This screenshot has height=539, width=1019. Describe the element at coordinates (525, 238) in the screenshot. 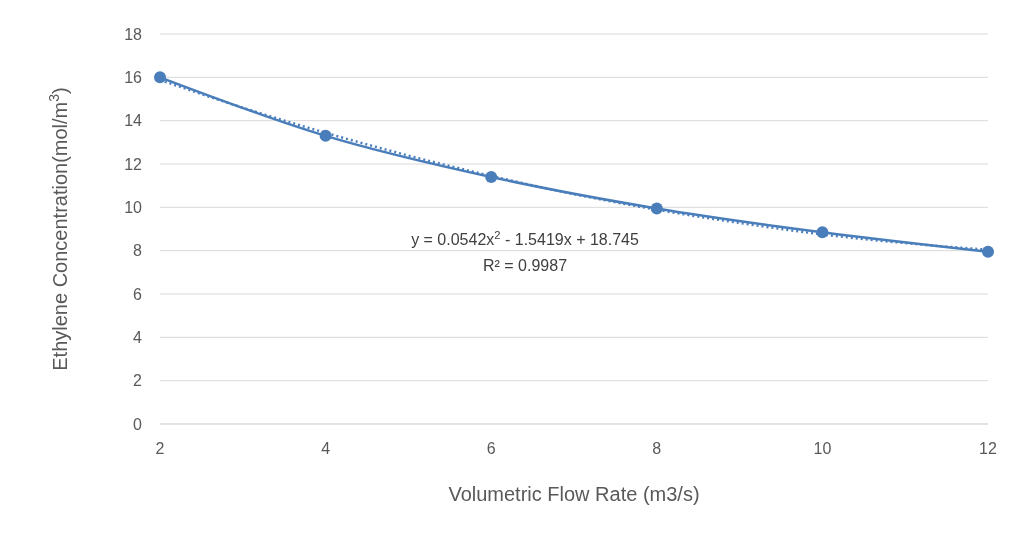

I see `annotation: y = 0.0542x$^{2}$ - 1.5419x + 18.745` at that location.